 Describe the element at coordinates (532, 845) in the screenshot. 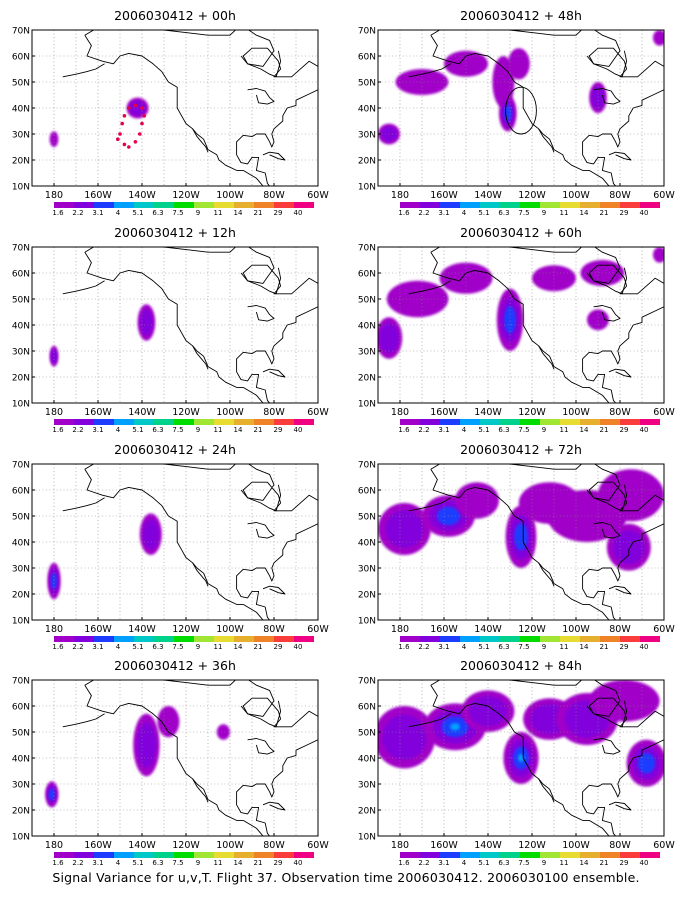

I see `x-tick-label: 120W` at that location.